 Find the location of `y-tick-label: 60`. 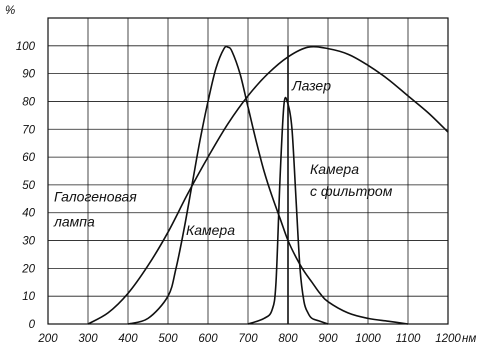

y-tick-label: 60 is located at coordinates (28, 158).